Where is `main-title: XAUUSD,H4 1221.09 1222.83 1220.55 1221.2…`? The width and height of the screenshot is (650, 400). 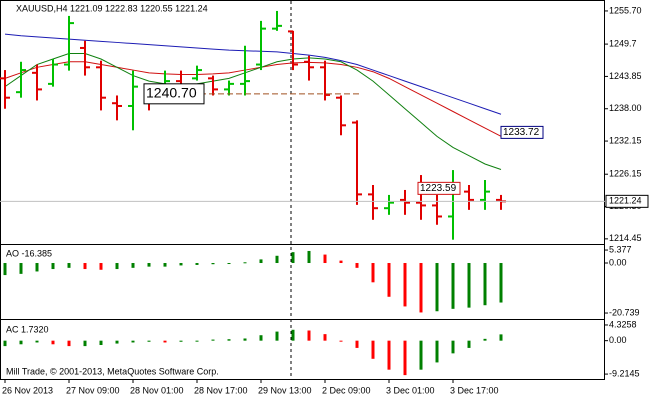
main-title: XAUUSD,H4 1221.09 1222.83 1220.55 1221.2… is located at coordinates (112, 8).